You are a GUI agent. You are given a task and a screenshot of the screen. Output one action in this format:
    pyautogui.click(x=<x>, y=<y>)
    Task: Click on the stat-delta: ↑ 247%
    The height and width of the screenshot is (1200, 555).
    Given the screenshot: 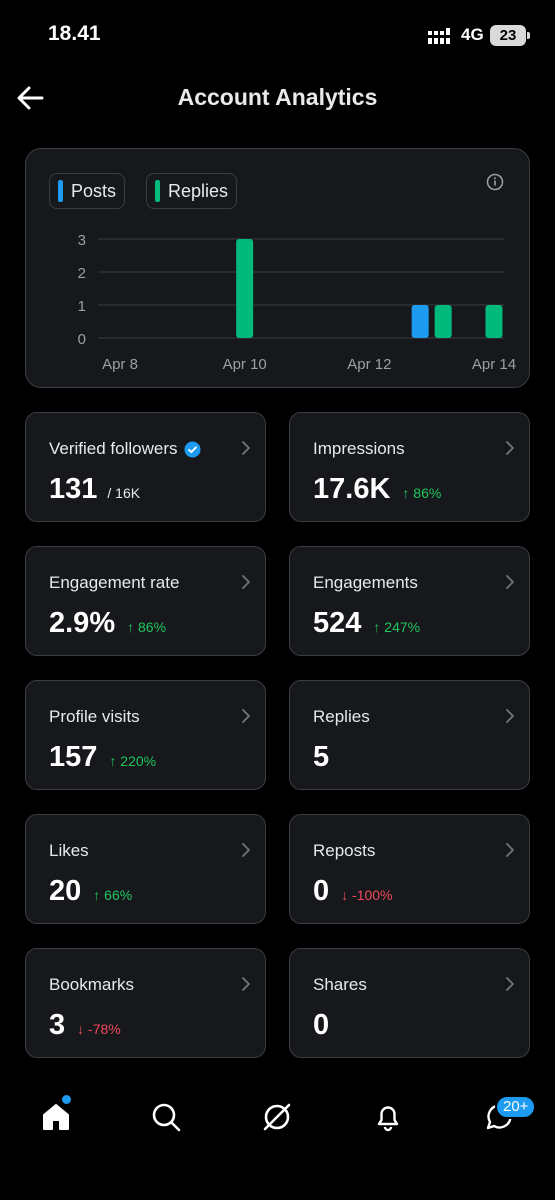 What is the action you would take?
    pyautogui.click(x=397, y=627)
    